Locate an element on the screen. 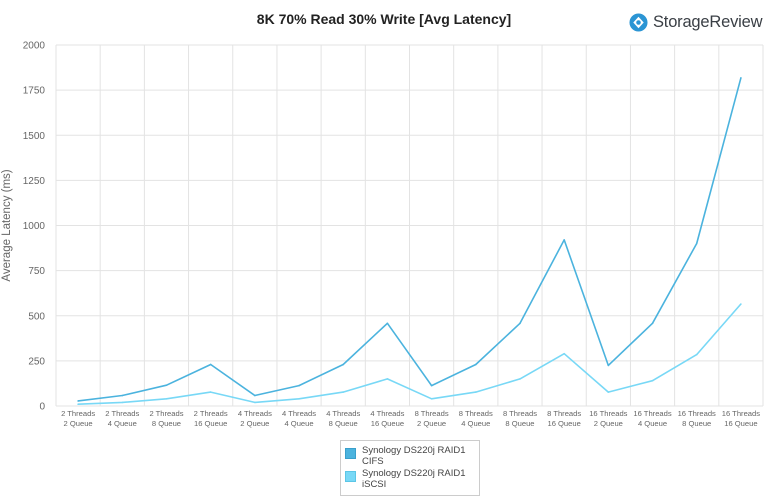 The width and height of the screenshot is (768, 498). y-tick-label: 1750 is located at coordinates (34, 91).